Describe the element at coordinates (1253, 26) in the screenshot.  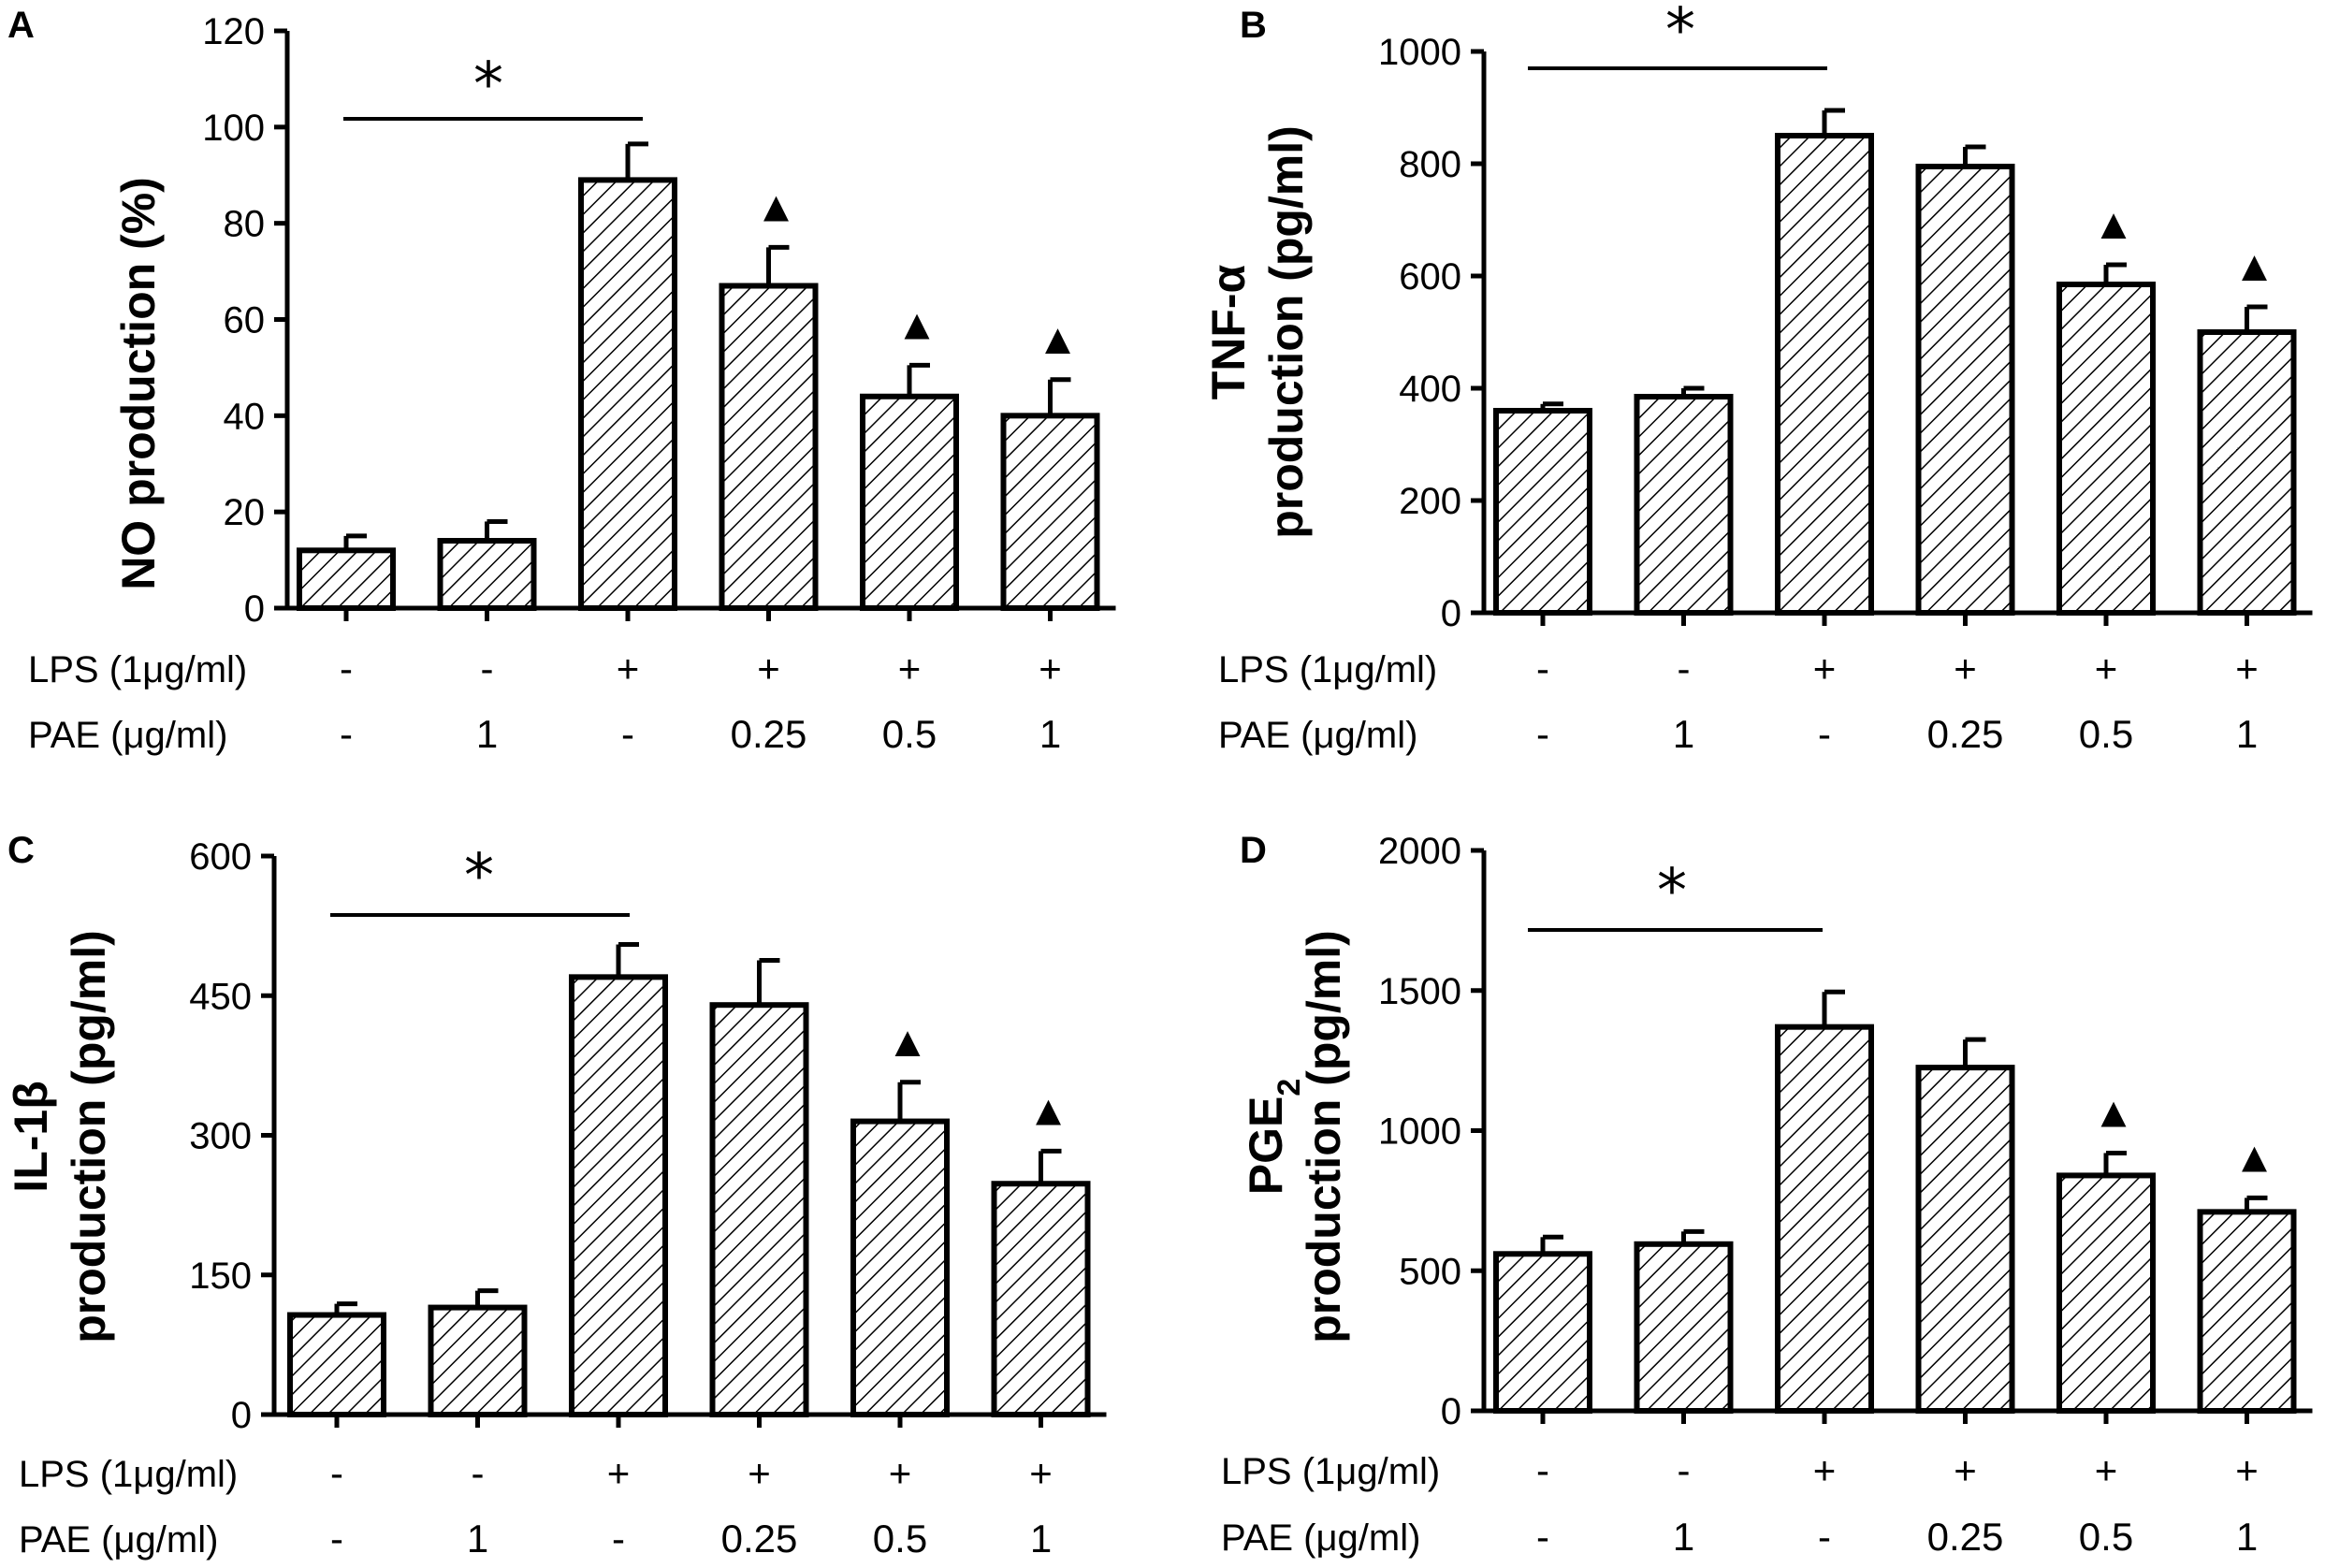
I see `panel-letter: B` at that location.